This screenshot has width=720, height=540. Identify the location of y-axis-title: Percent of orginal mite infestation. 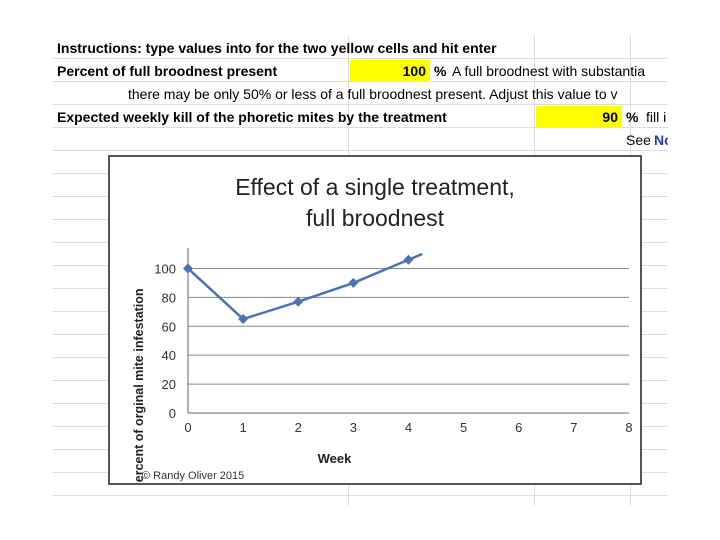
(139, 385).